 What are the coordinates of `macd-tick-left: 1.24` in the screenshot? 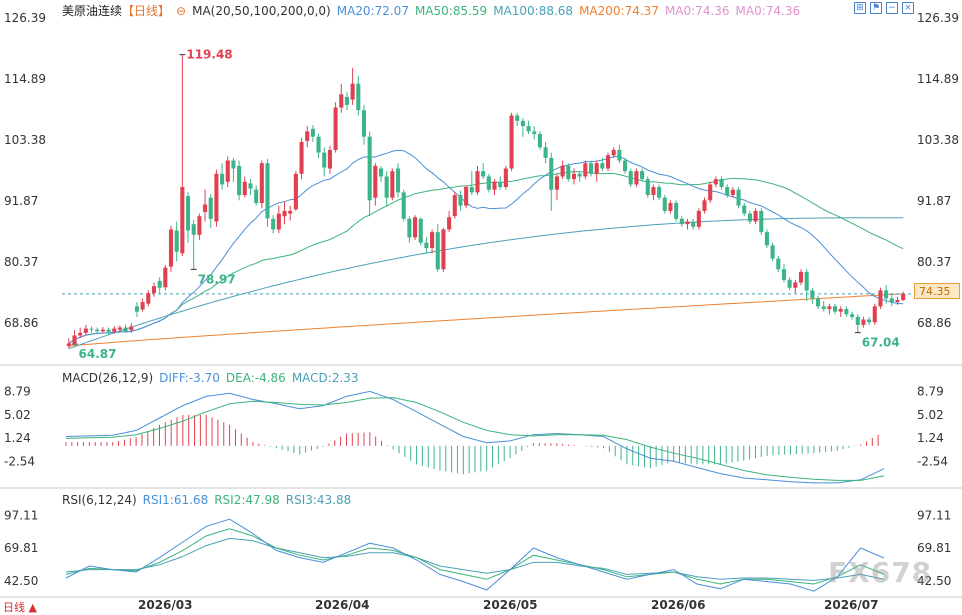 It's located at (17, 438).